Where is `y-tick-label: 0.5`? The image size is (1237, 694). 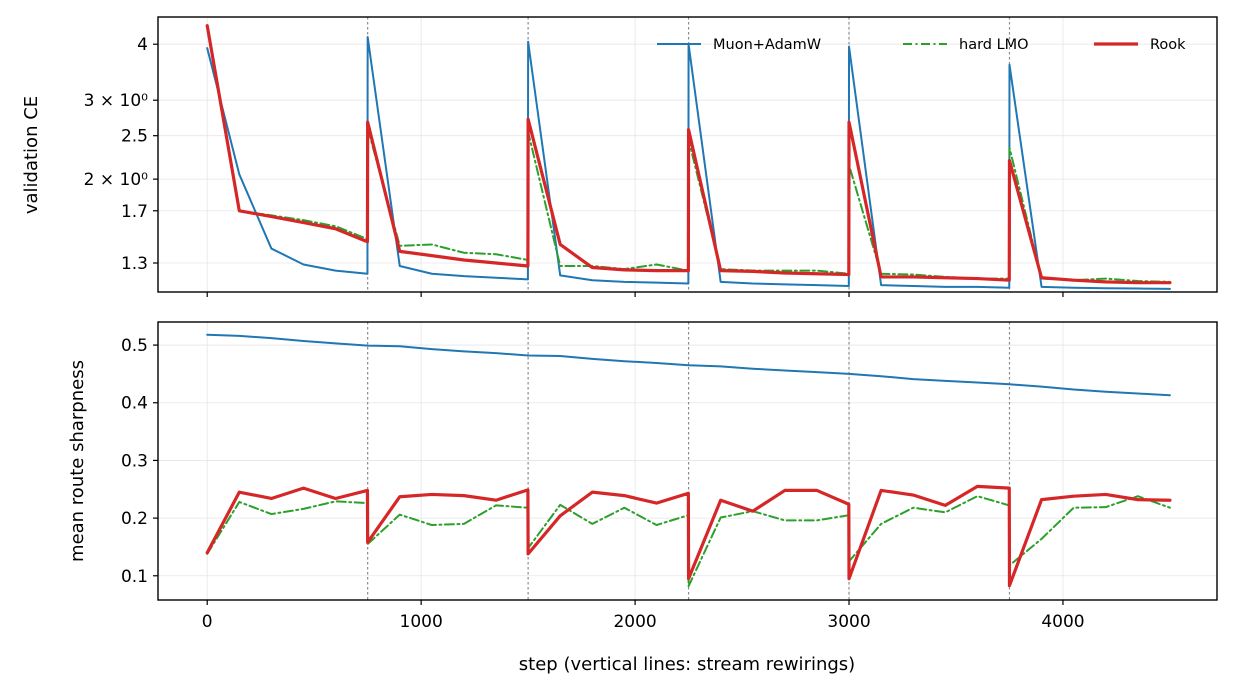 y-tick-label: 0.5 is located at coordinates (134, 346).